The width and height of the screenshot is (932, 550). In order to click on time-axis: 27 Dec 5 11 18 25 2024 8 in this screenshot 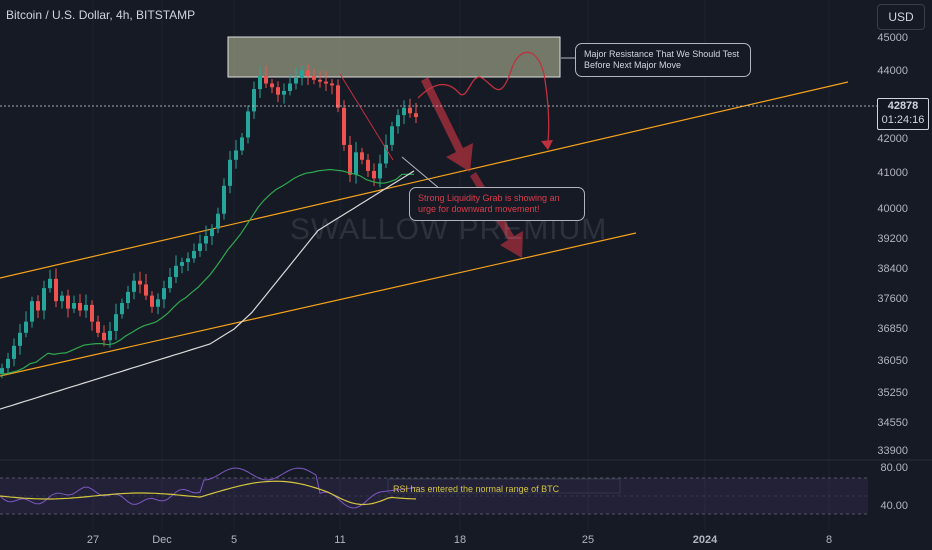, I will do `click(459, 540)`.